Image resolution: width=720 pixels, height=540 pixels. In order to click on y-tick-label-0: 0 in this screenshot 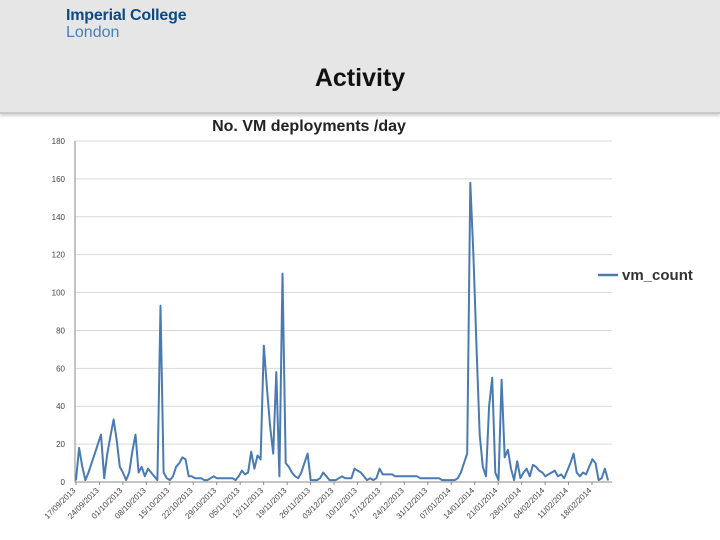, I will do `click(63, 482)`.